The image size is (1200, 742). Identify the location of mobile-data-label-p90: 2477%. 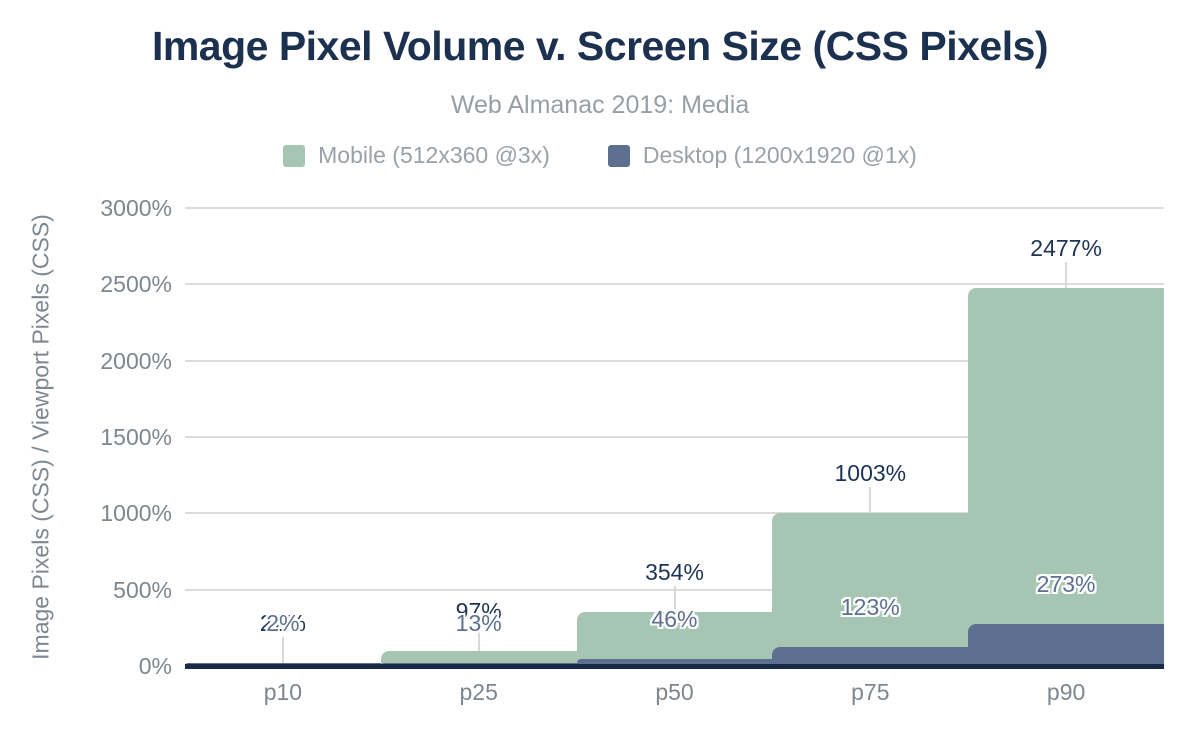
(1066, 247).